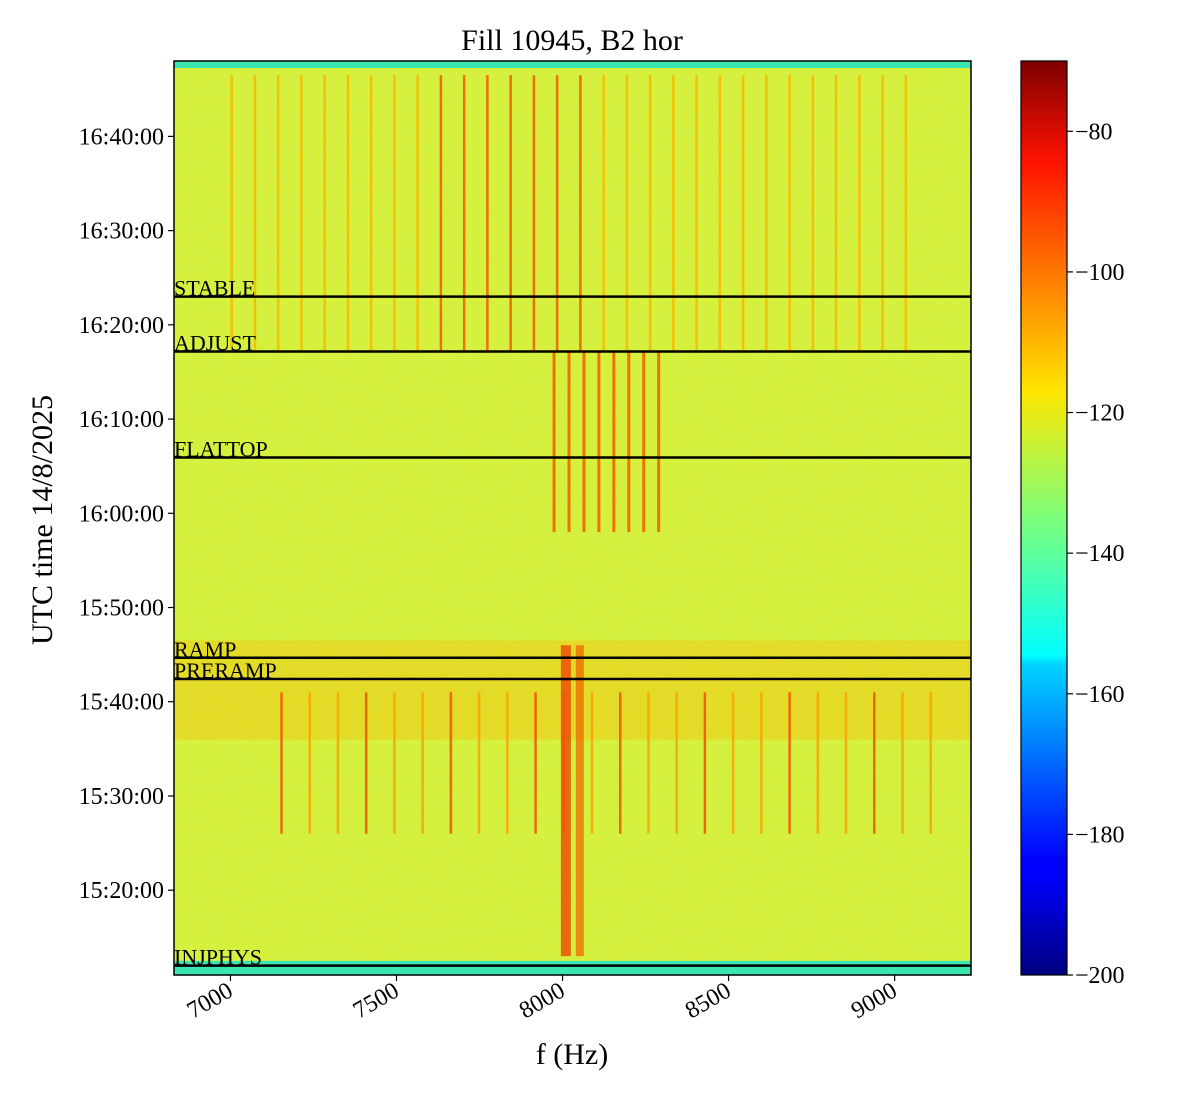 The height and width of the screenshot is (1100, 1200). Describe the element at coordinates (121, 797) in the screenshot. I see `y-tick-label: 15:30:00` at that location.